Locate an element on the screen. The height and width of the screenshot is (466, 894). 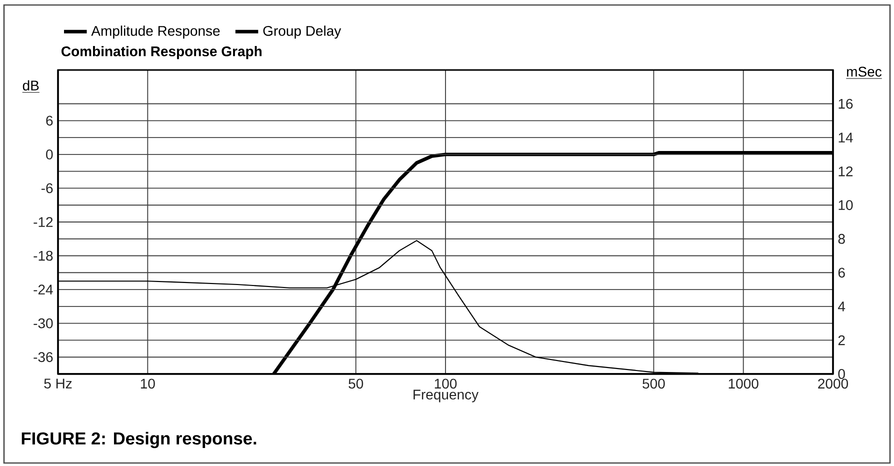
y2-tick-label: 16 is located at coordinates (845, 103).